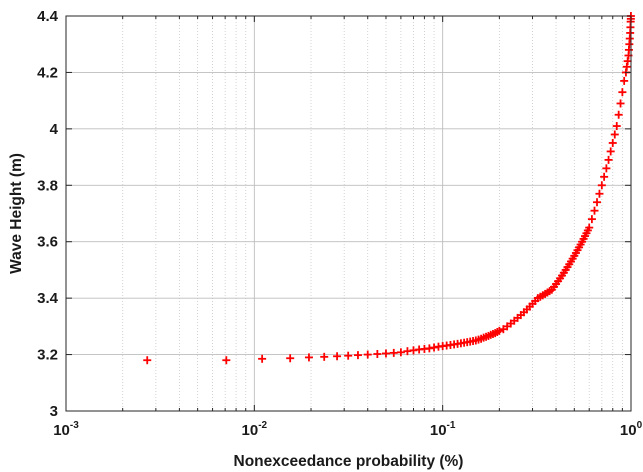  What do you see at coordinates (54, 129) in the screenshot?
I see `y-tick-label: 4` at bounding box center [54, 129].